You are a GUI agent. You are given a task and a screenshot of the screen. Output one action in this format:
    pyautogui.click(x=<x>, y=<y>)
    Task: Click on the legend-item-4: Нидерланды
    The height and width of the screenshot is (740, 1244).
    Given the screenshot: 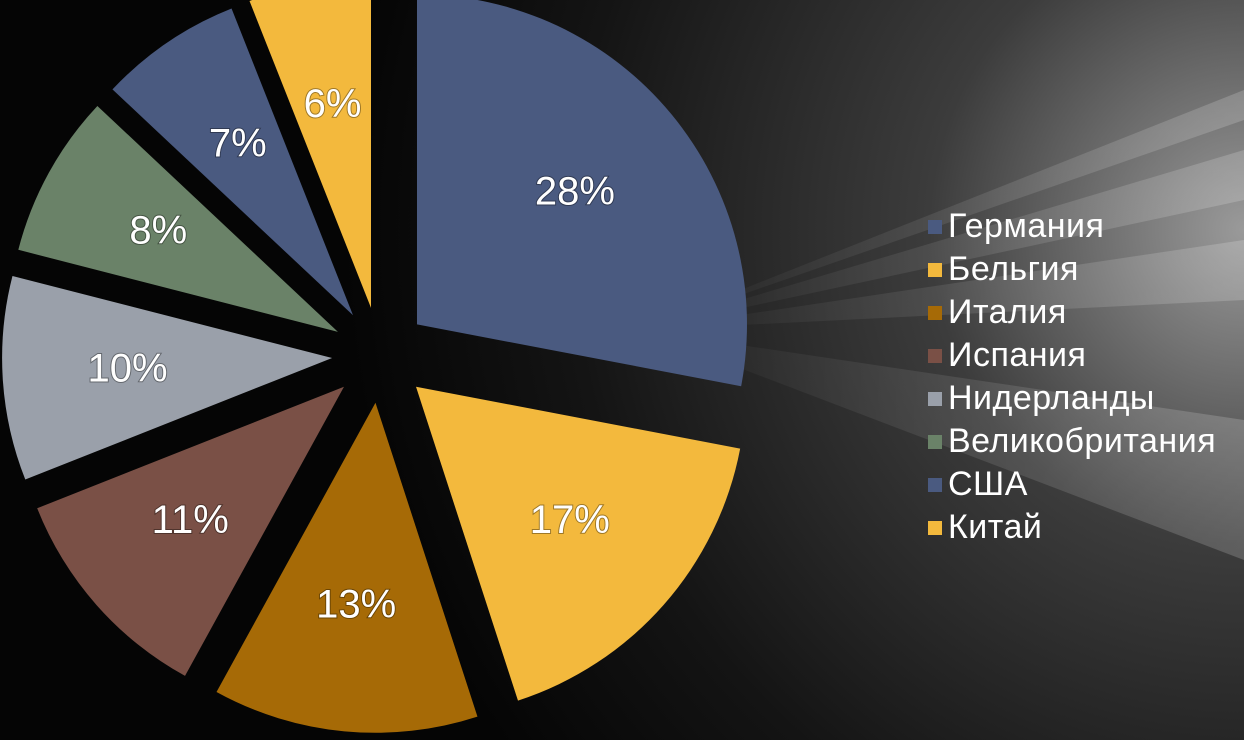 What is the action you would take?
    pyautogui.click(x=1072, y=398)
    